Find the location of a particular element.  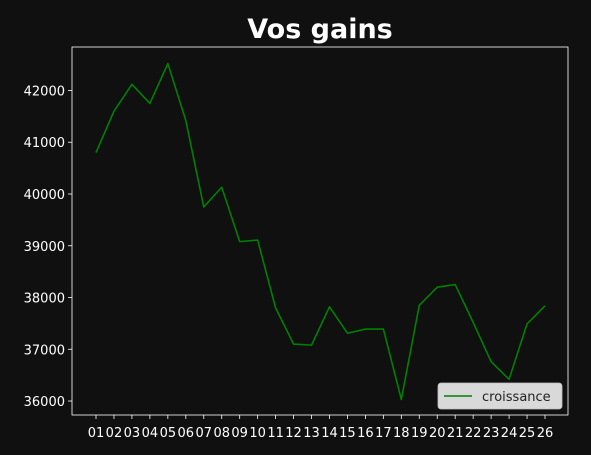

legend-label: croissance is located at coordinates (516, 397).